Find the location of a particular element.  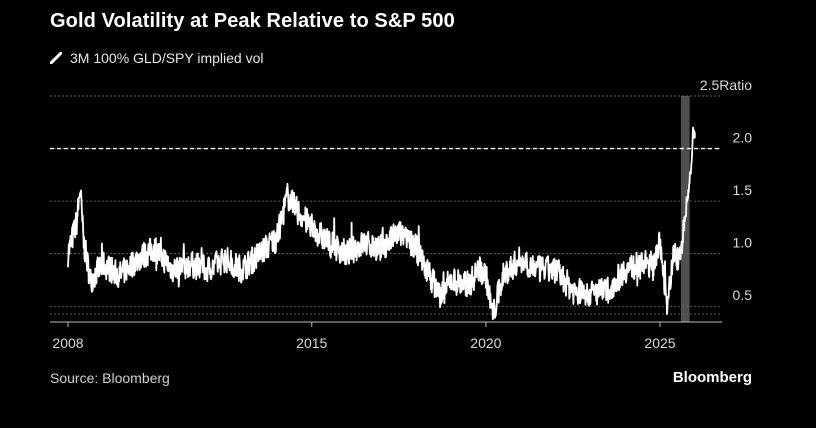

x-tick-label: 2008 is located at coordinates (67, 343).